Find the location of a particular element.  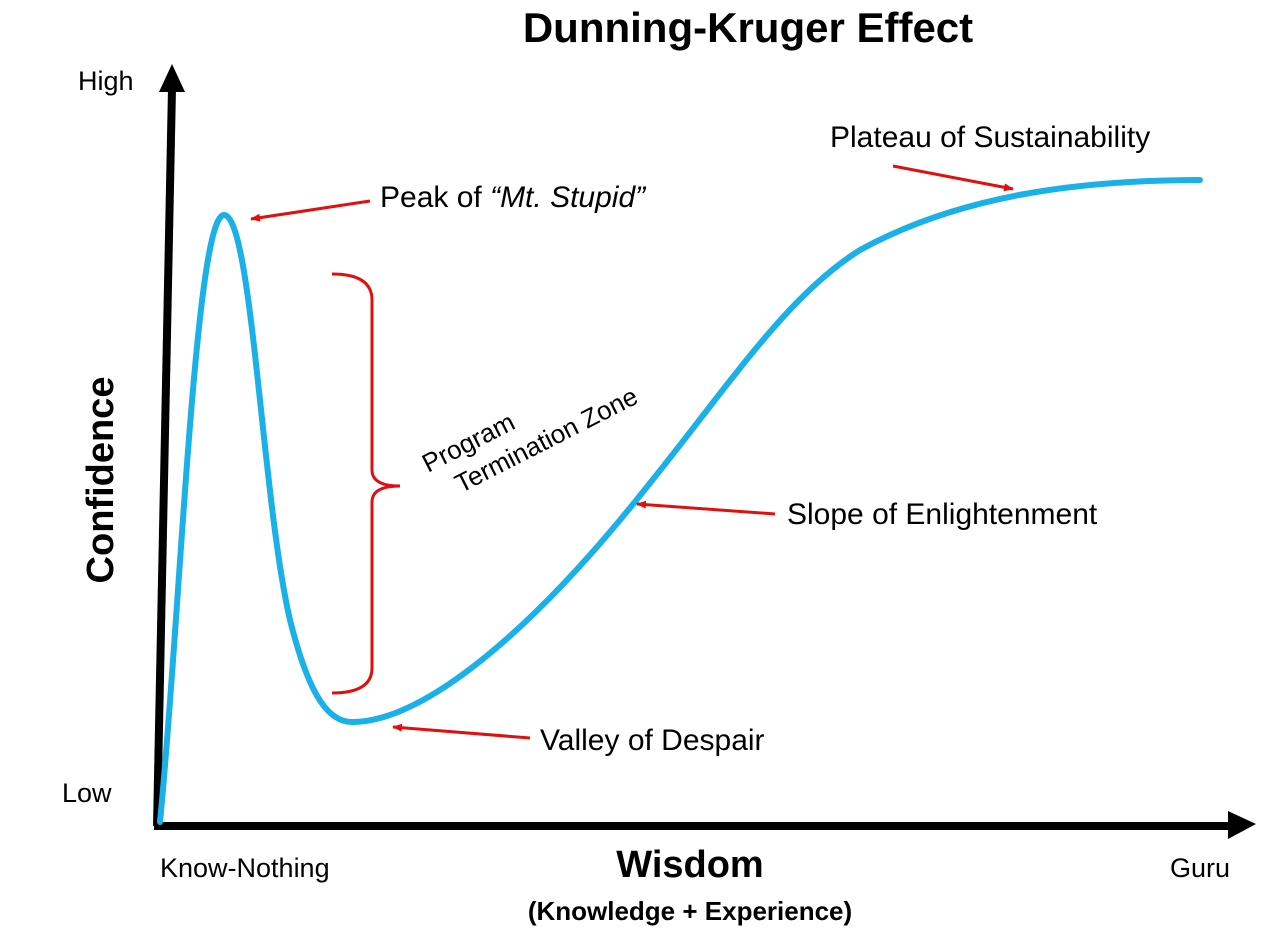

termination-zone-brace is located at coordinates (366, 483).